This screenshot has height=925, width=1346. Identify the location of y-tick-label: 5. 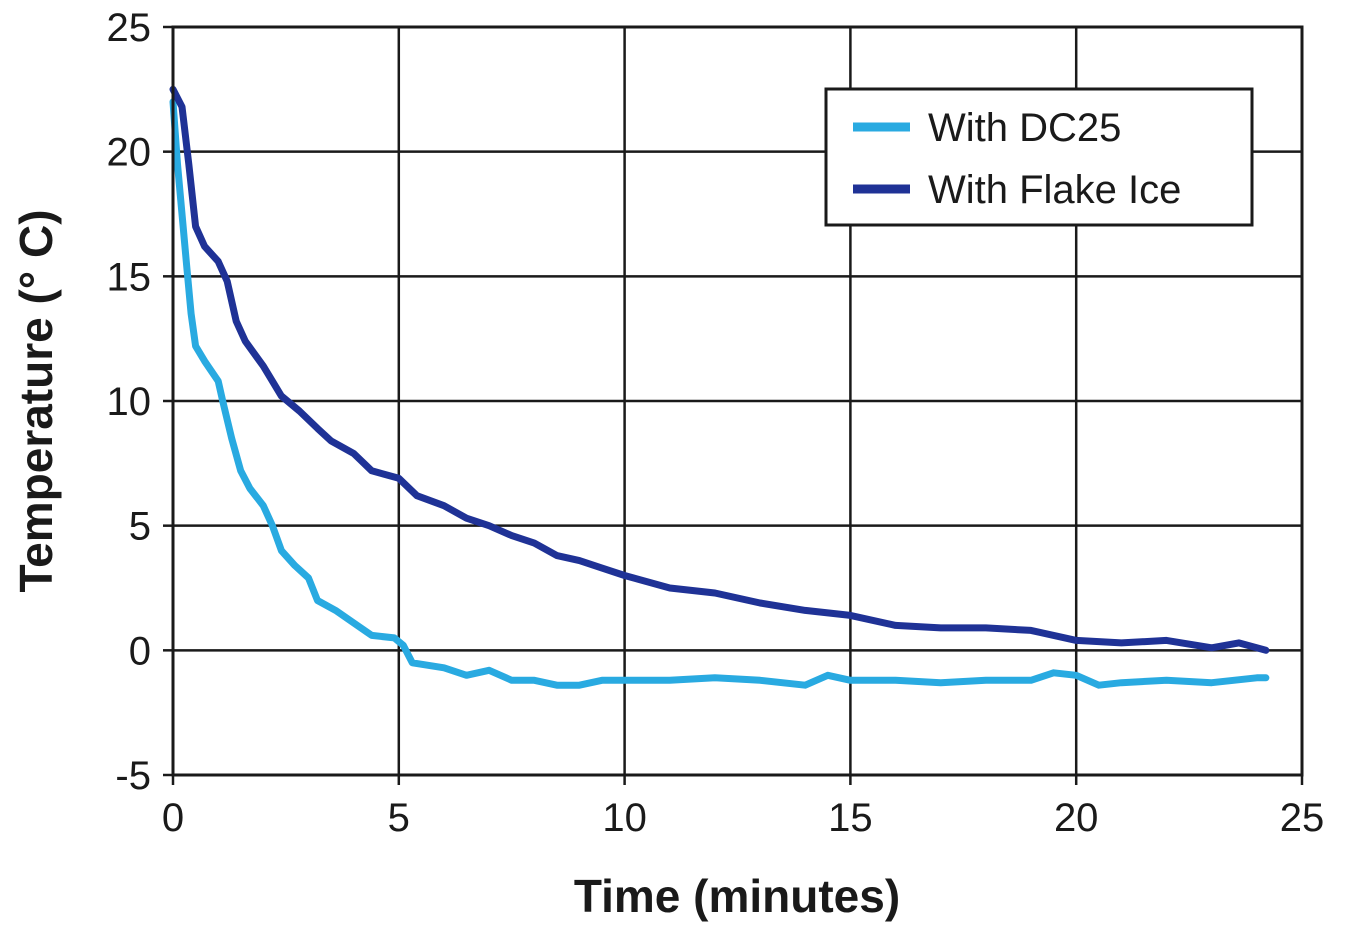
(140, 527).